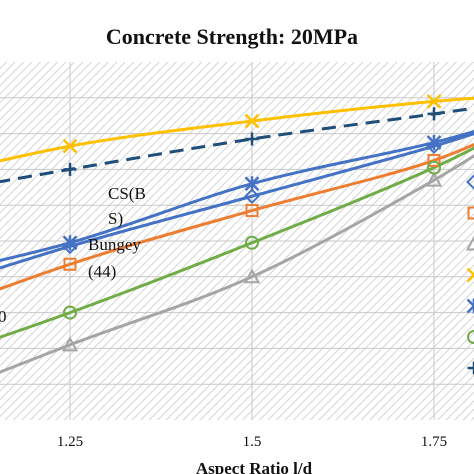  What do you see at coordinates (114, 244) in the screenshot?
I see `annotation-bungey-line1: Bungey` at bounding box center [114, 244].